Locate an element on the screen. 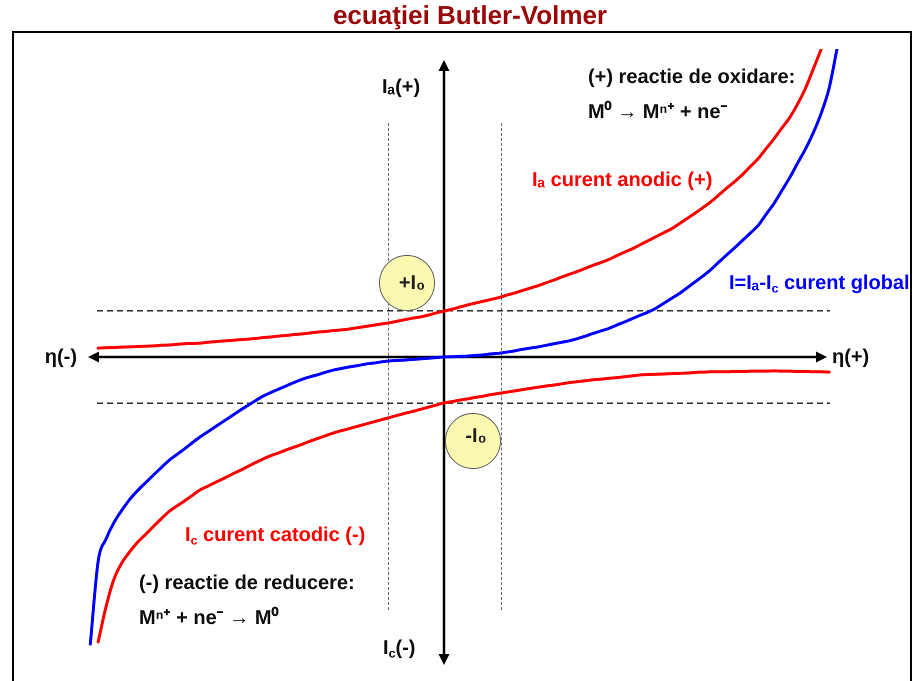 This screenshot has width=923, height=681. annotation: I$_{c}$(-) is located at coordinates (399, 649).